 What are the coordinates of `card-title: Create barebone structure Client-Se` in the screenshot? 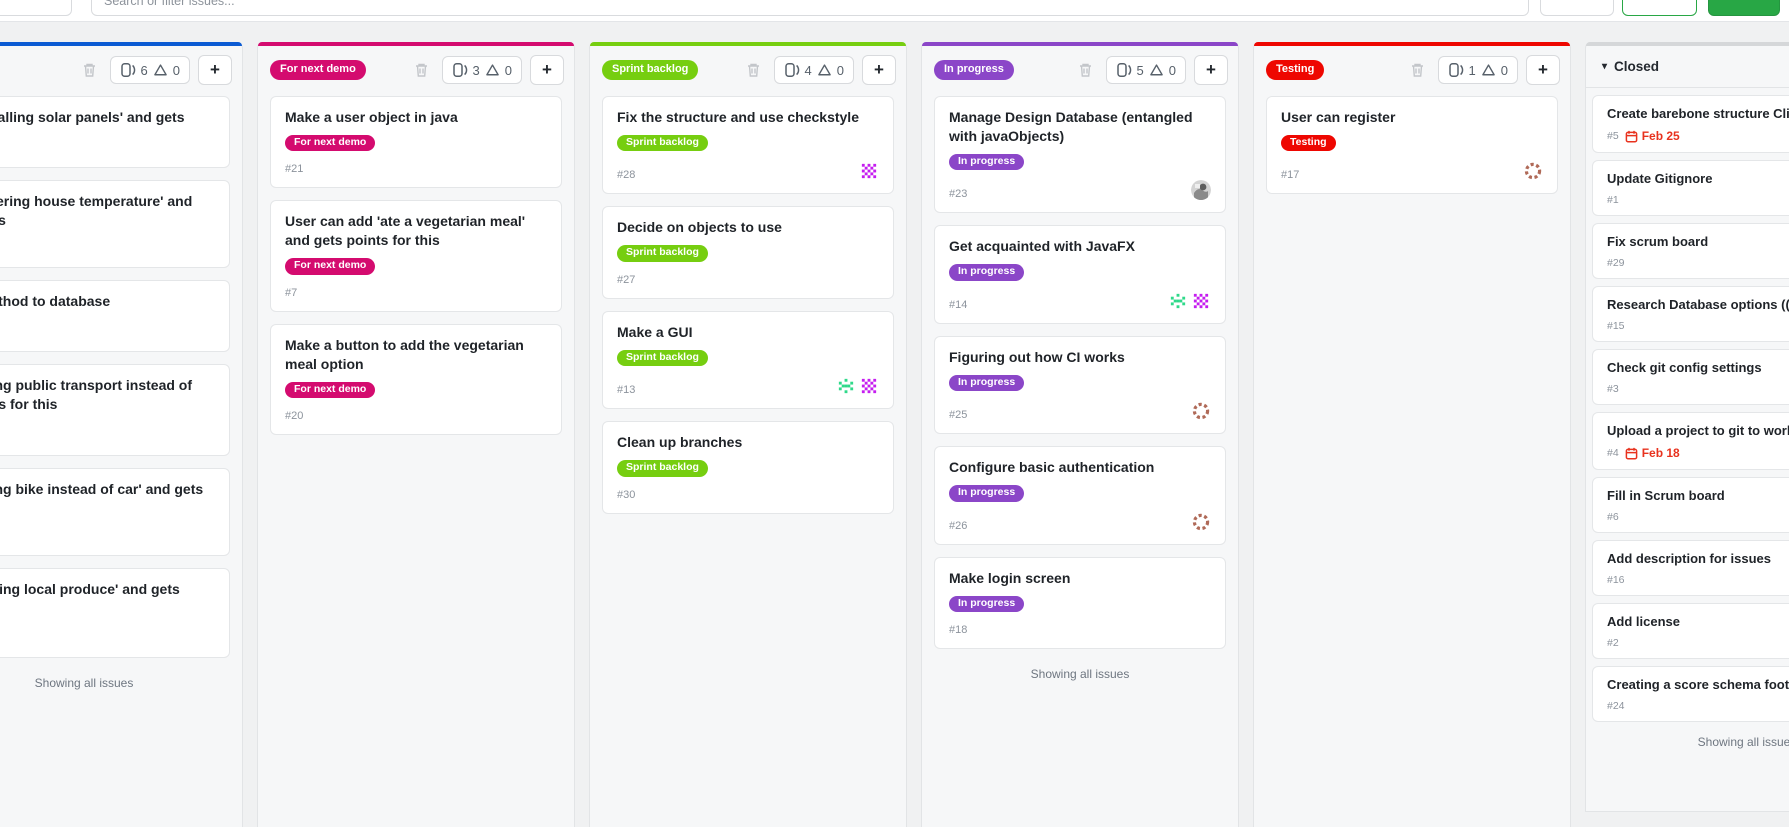 It's located at (1698, 113).